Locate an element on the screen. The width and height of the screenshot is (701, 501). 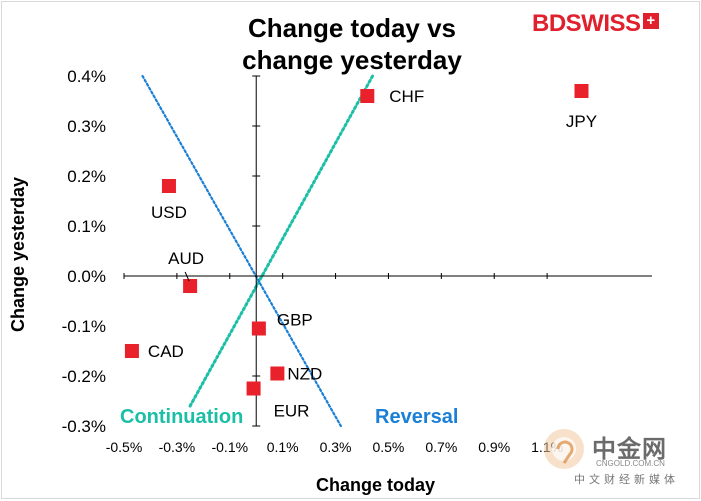
aud-leader-line is located at coordinates (187, 276).